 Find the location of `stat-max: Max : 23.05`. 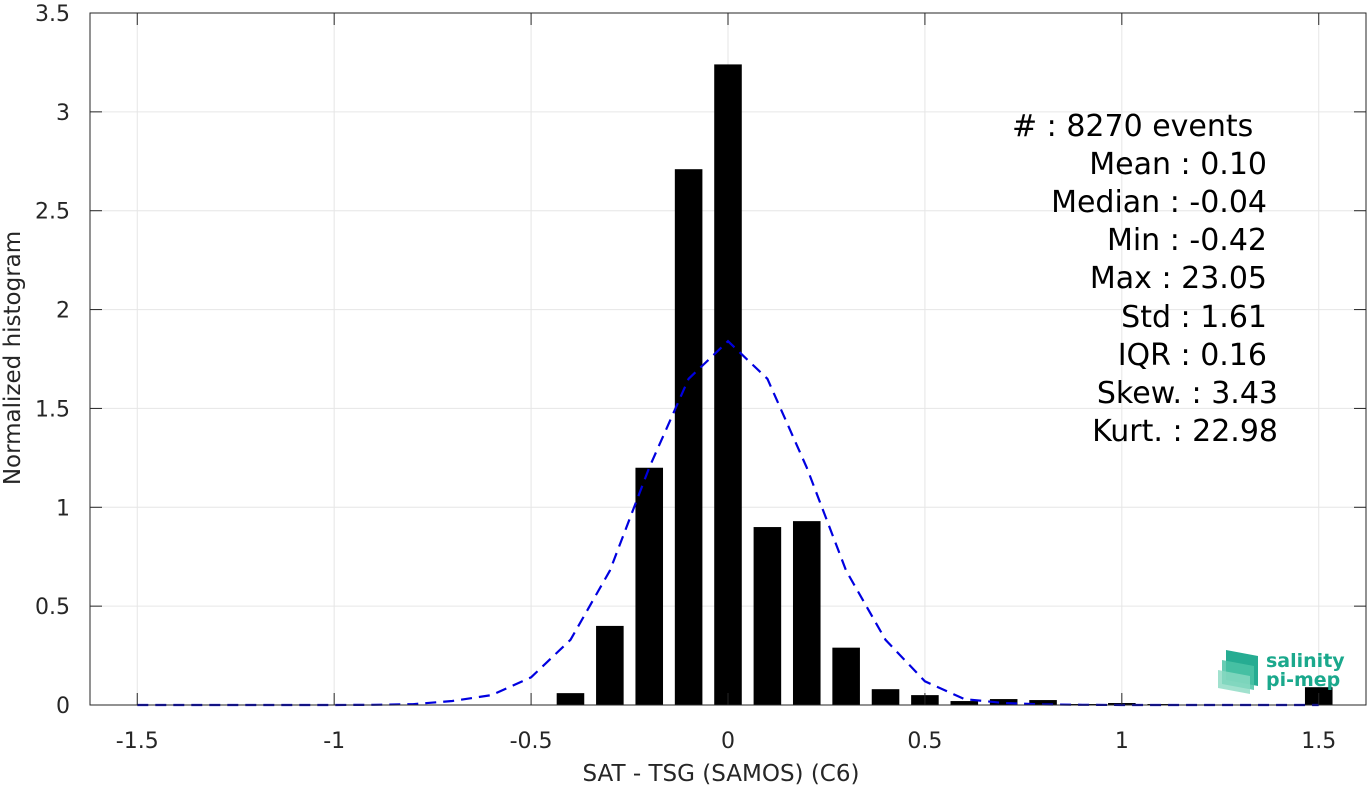

stat-max: Max : 23.05 is located at coordinates (1178, 278).